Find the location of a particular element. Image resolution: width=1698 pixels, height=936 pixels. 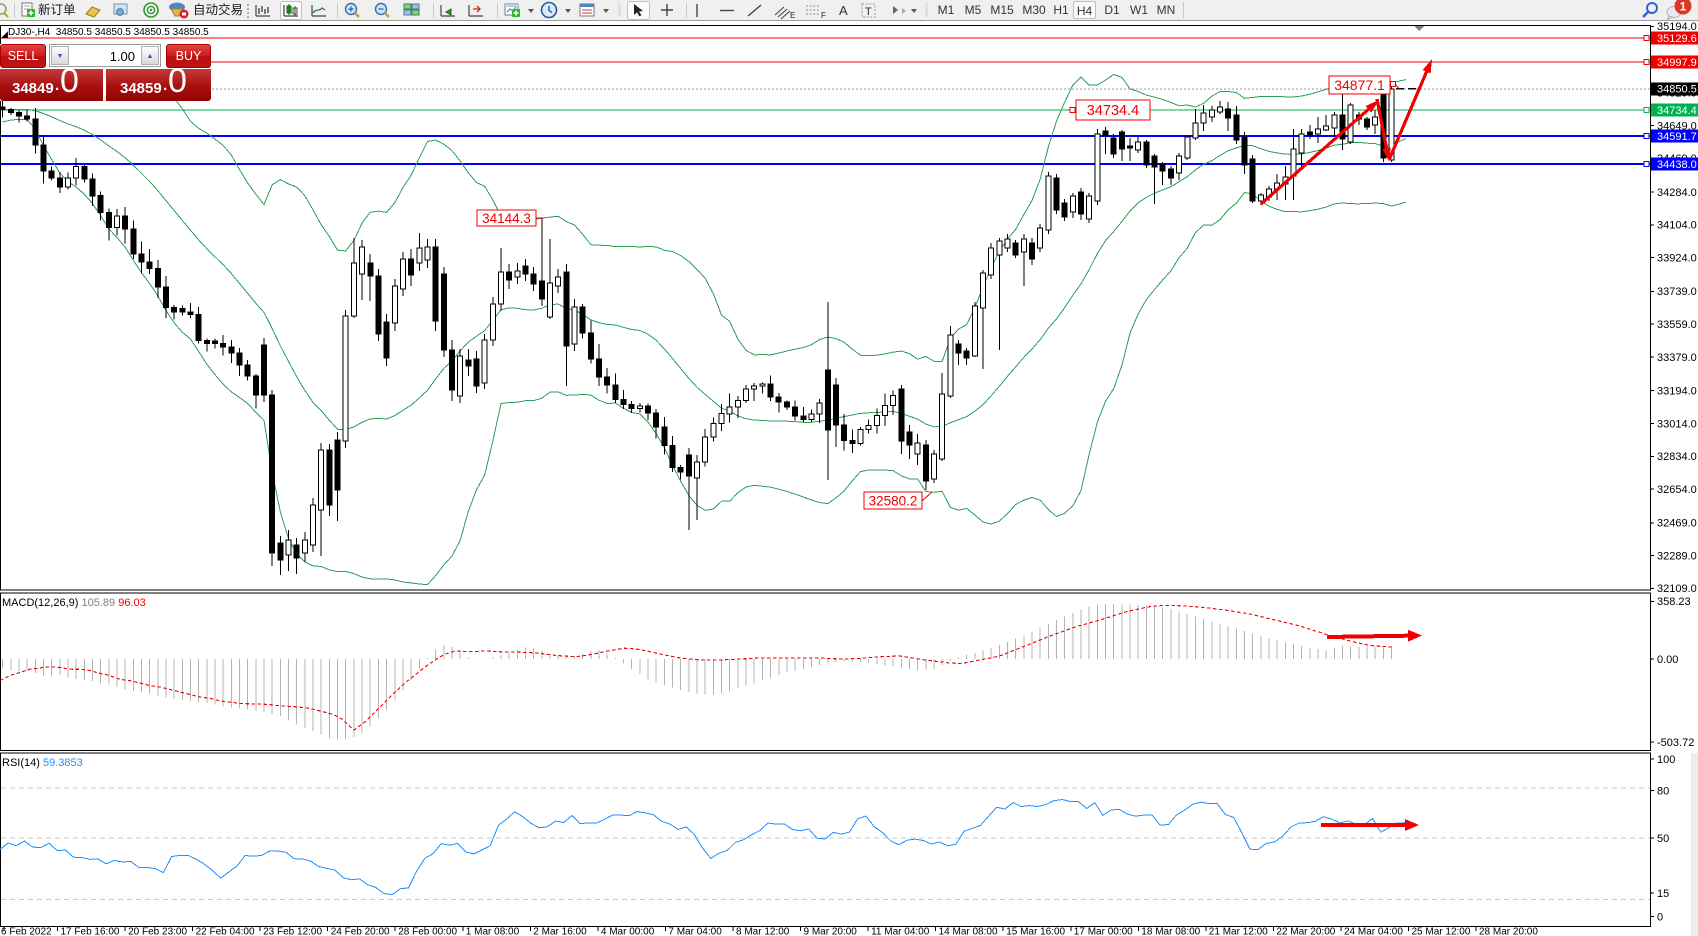

svg-text: 24 Feb 20:00 is located at coordinates (360, 931).